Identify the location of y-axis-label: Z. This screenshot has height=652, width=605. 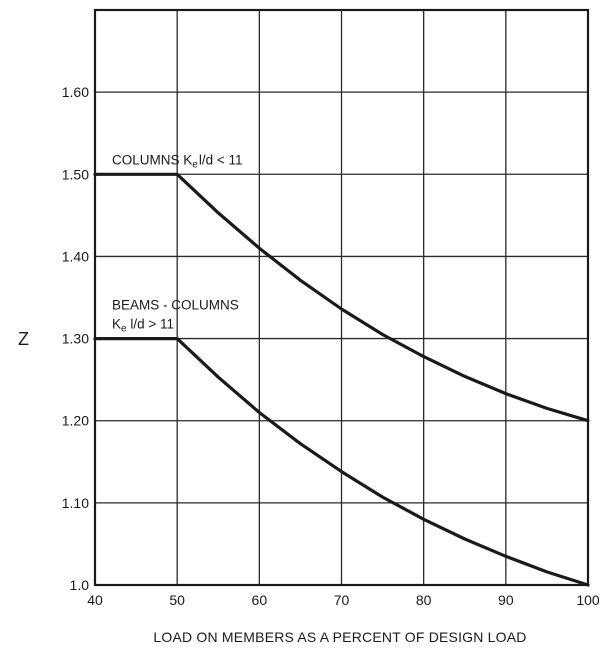
(23, 339).